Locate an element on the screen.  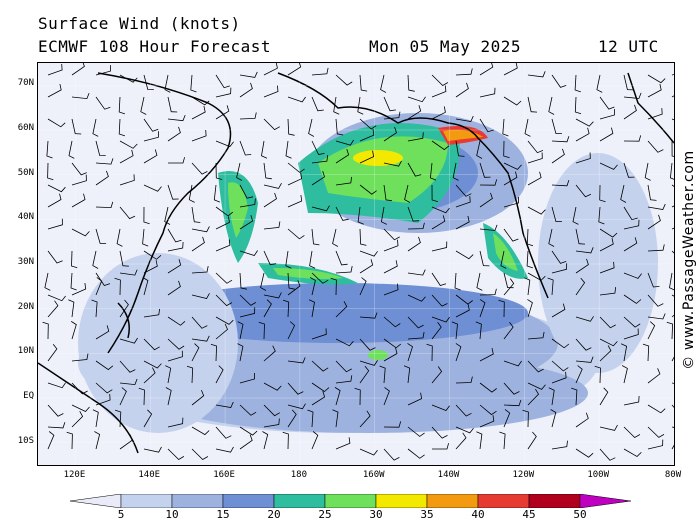
latitude-label: 10S is located at coordinates (25, 440).